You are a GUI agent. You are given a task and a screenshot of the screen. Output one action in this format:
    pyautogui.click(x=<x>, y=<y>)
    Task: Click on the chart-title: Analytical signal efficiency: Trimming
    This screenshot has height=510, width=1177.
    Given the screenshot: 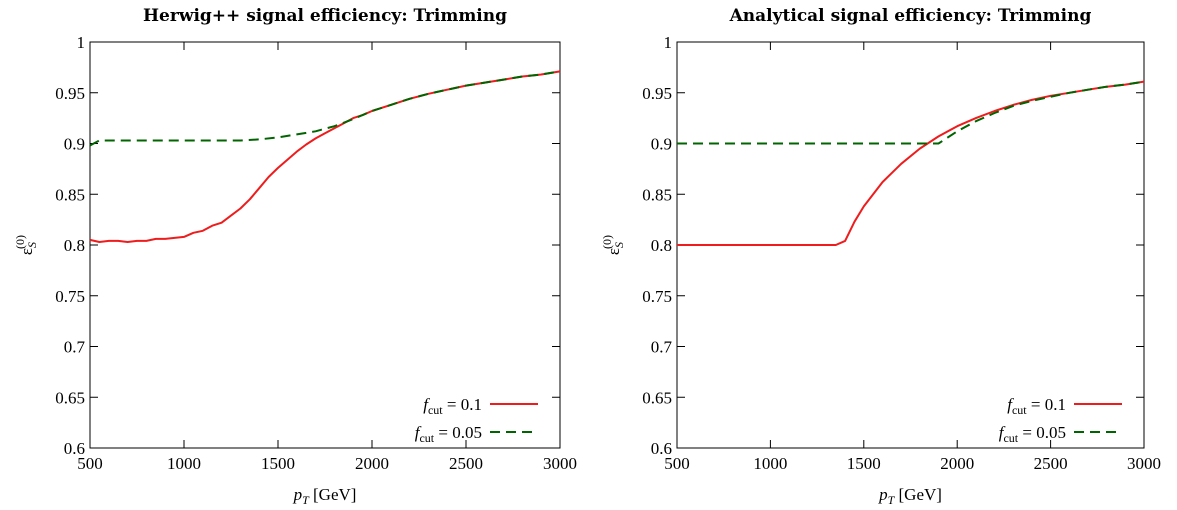 What is the action you would take?
    pyautogui.click(x=910, y=16)
    